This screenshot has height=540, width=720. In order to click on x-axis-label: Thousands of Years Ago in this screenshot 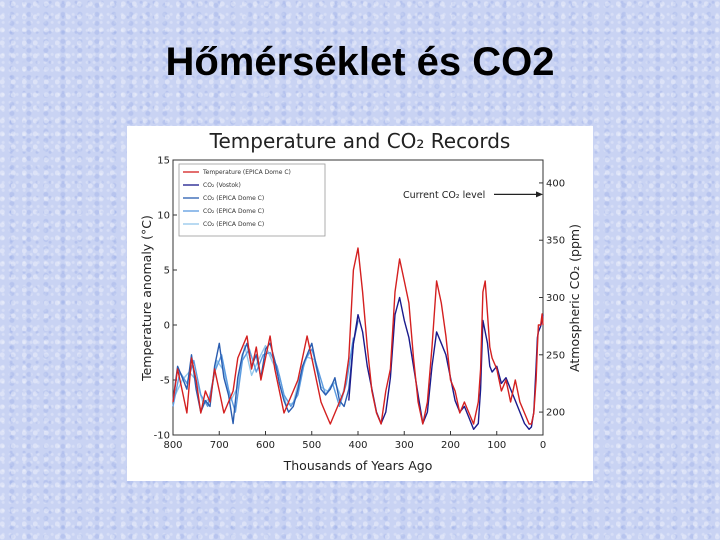, I will do `click(358, 465)`.